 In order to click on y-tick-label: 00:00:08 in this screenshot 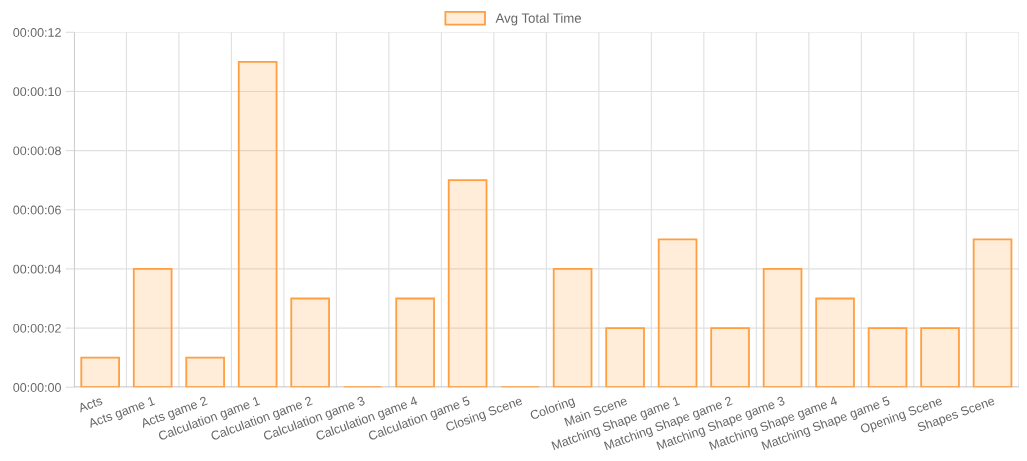, I will do `click(37, 151)`.